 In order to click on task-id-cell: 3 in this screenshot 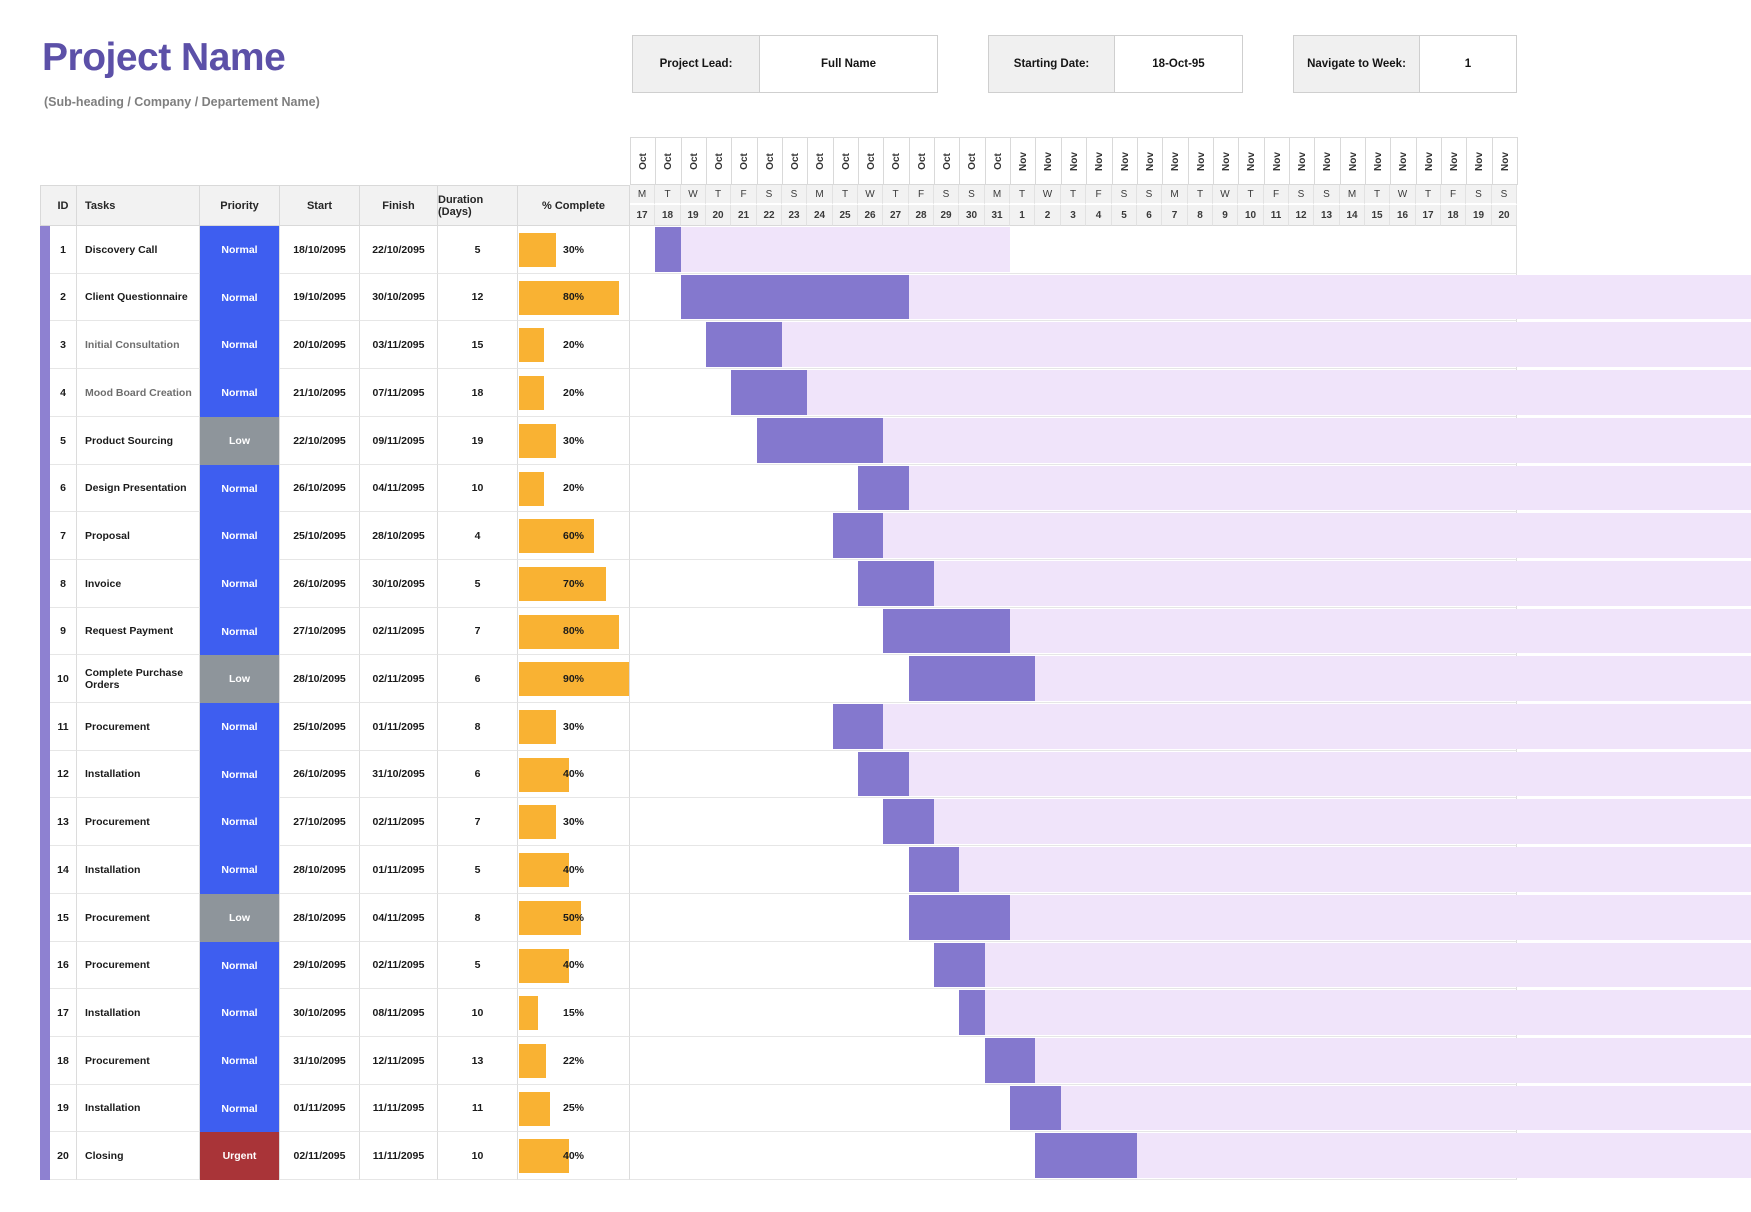, I will do `click(63, 345)`.